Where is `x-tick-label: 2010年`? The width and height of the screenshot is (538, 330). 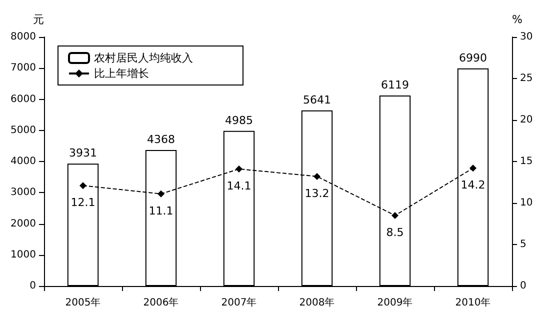
x-tick-label: 2010年 is located at coordinates (473, 302).